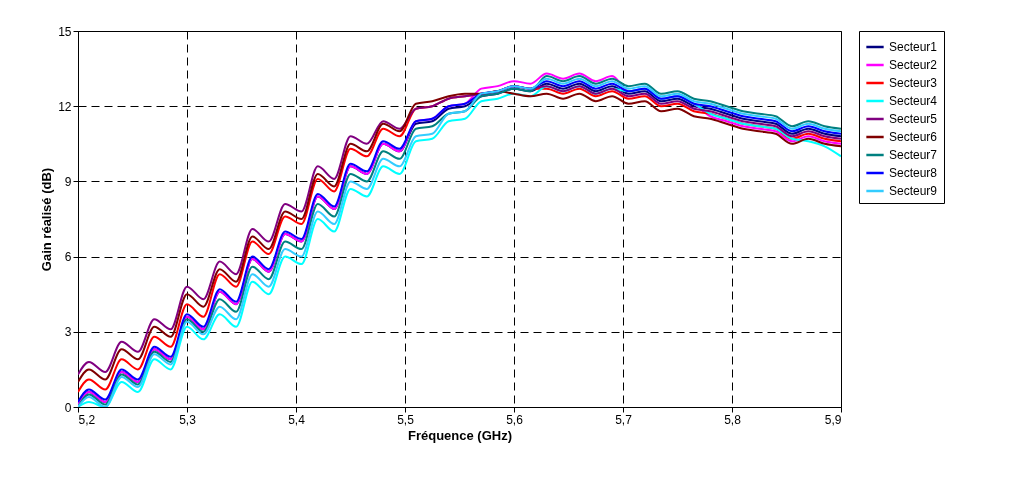 The image size is (1013, 504). Describe the element at coordinates (68, 332) in the screenshot. I see `y-tick-label: 3` at that location.